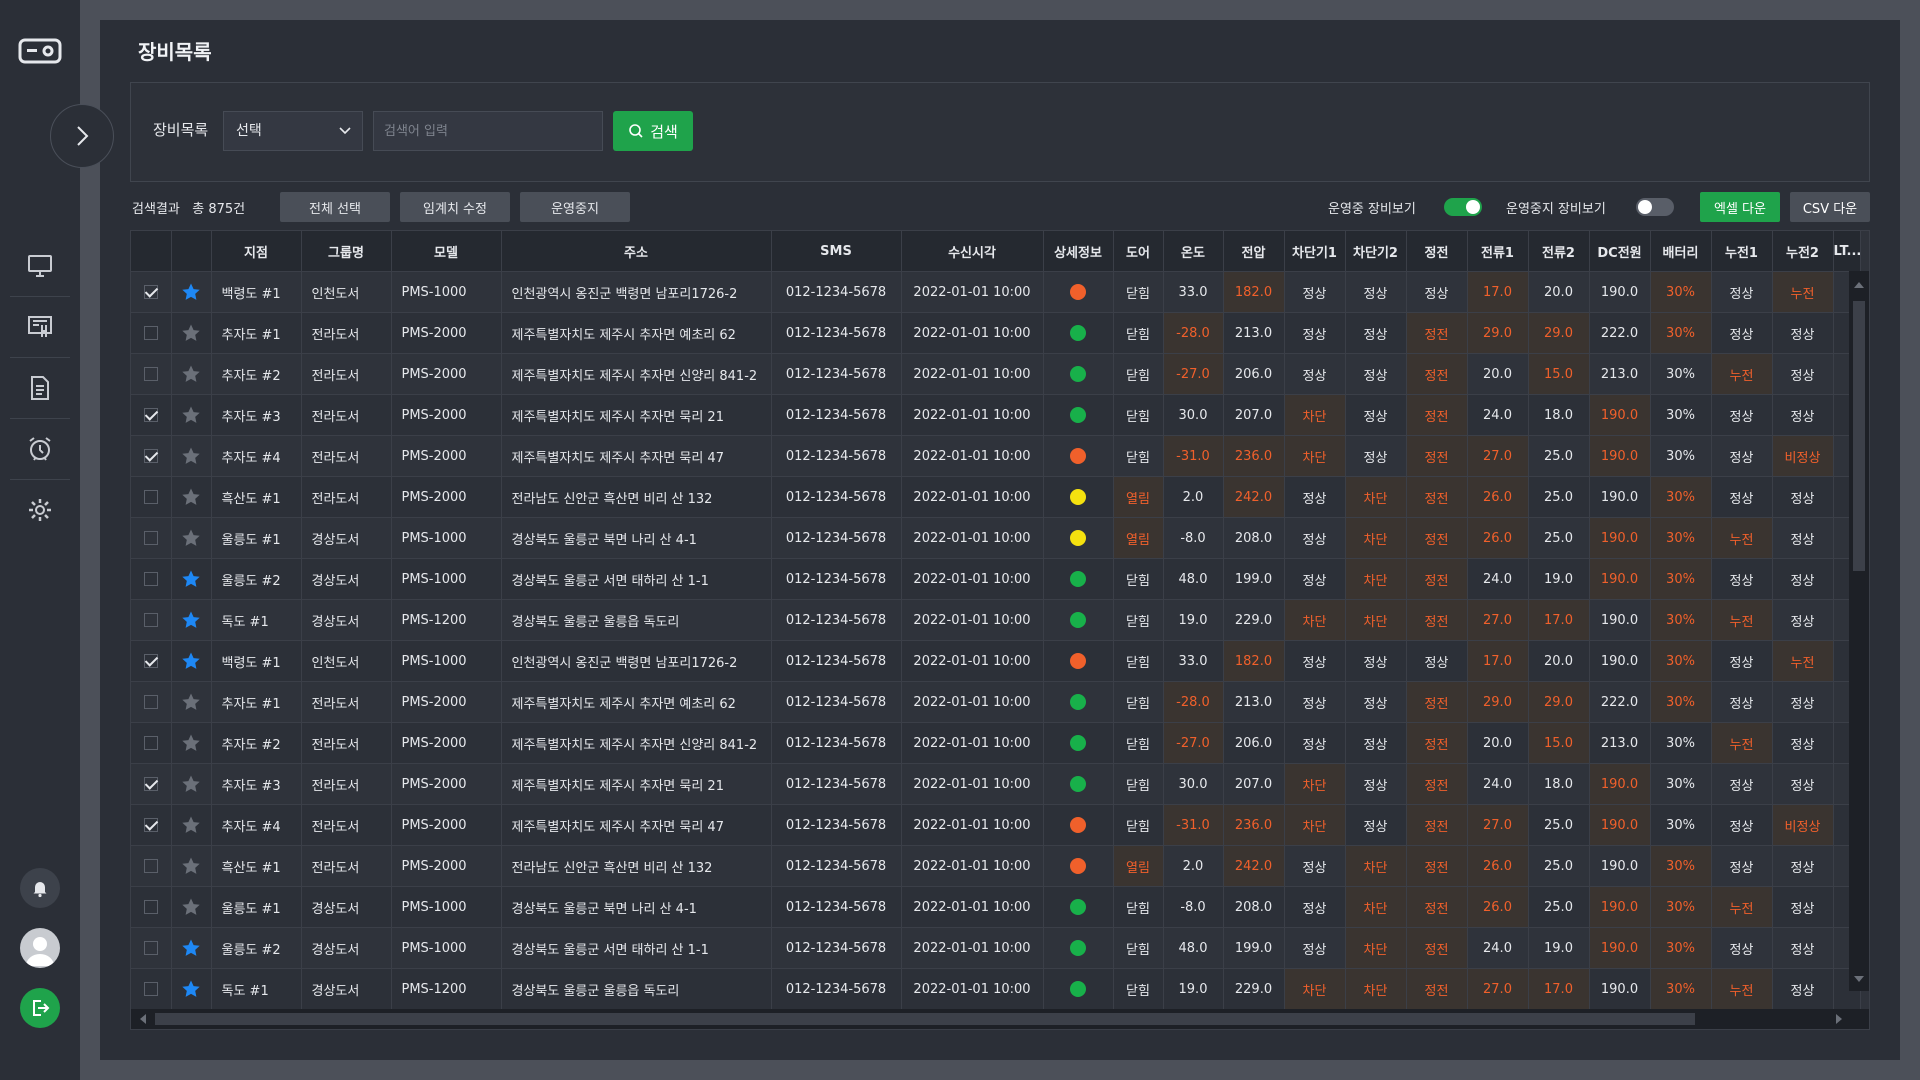 Image resolution: width=1920 pixels, height=1080 pixels. Describe the element at coordinates (335, 207) in the screenshot. I see `select-all-button: 전체 선택` at that location.